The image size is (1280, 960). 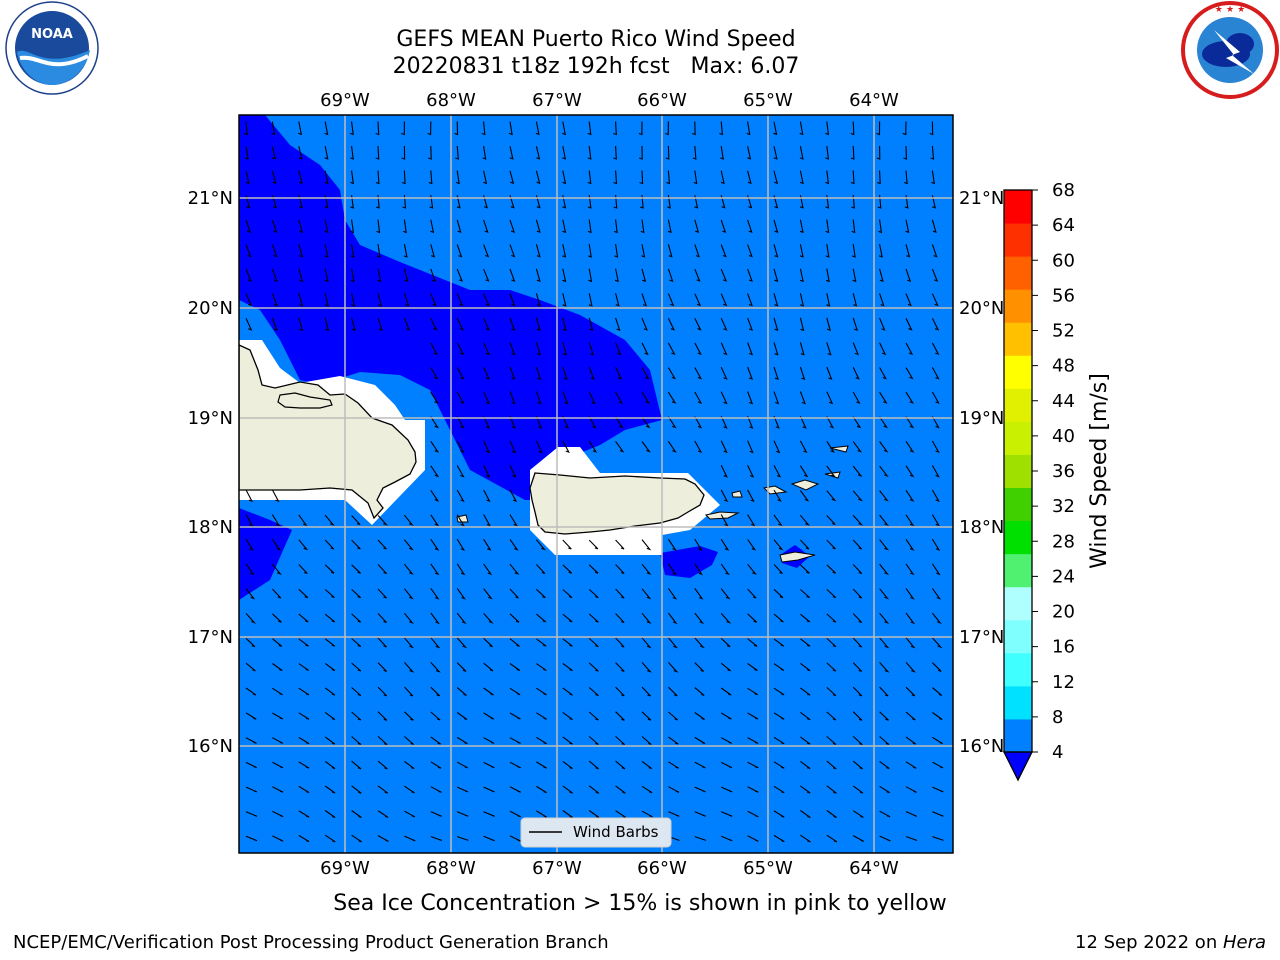 What do you see at coordinates (1244, 942) in the screenshot?
I see `machine-name: Hera` at bounding box center [1244, 942].